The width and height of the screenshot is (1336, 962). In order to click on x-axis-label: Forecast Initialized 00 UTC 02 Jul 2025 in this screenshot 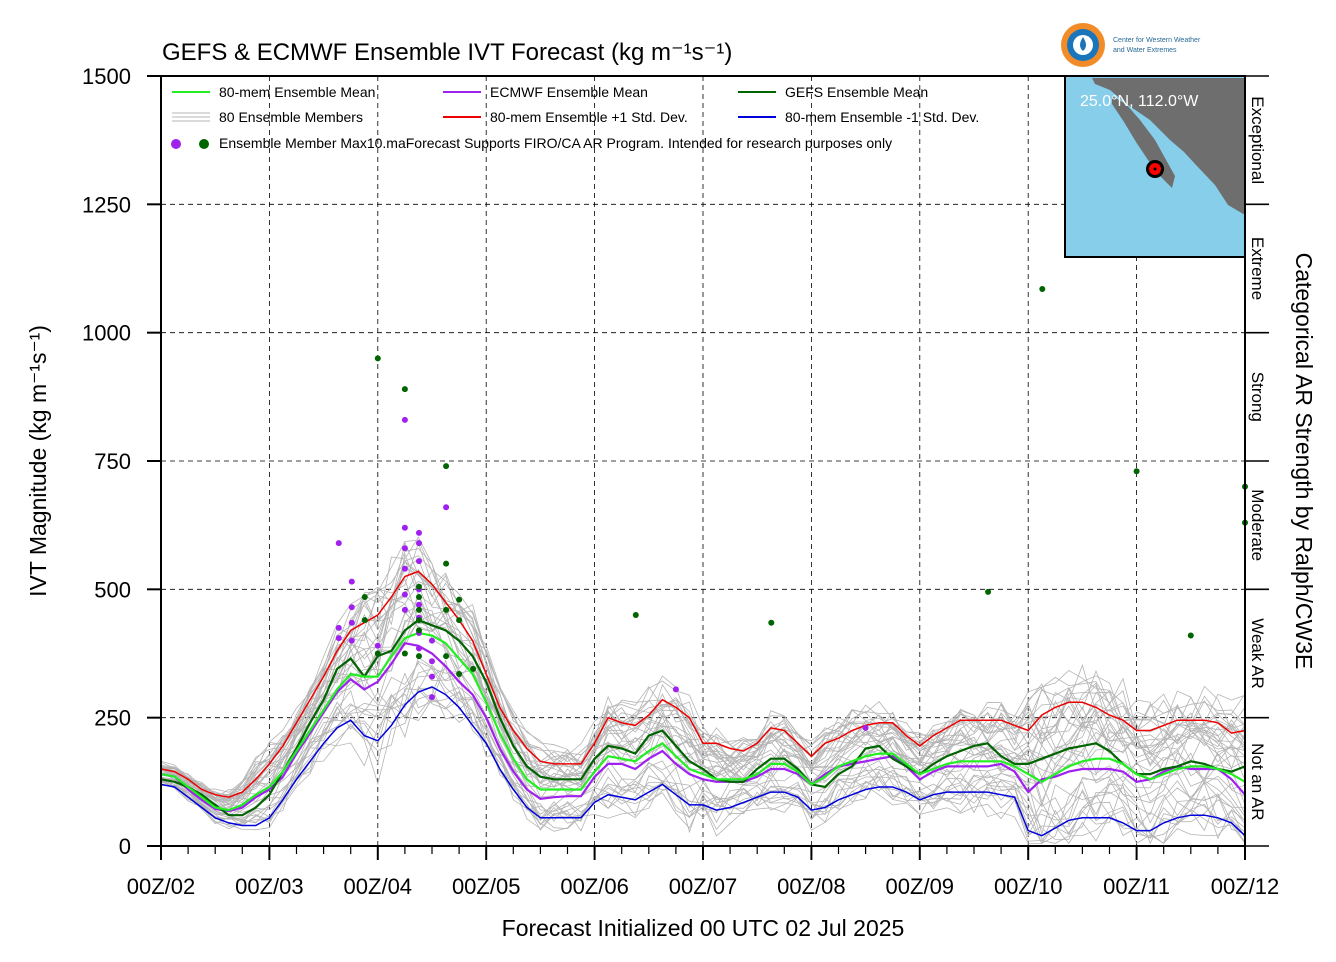, I will do `click(703, 928)`.